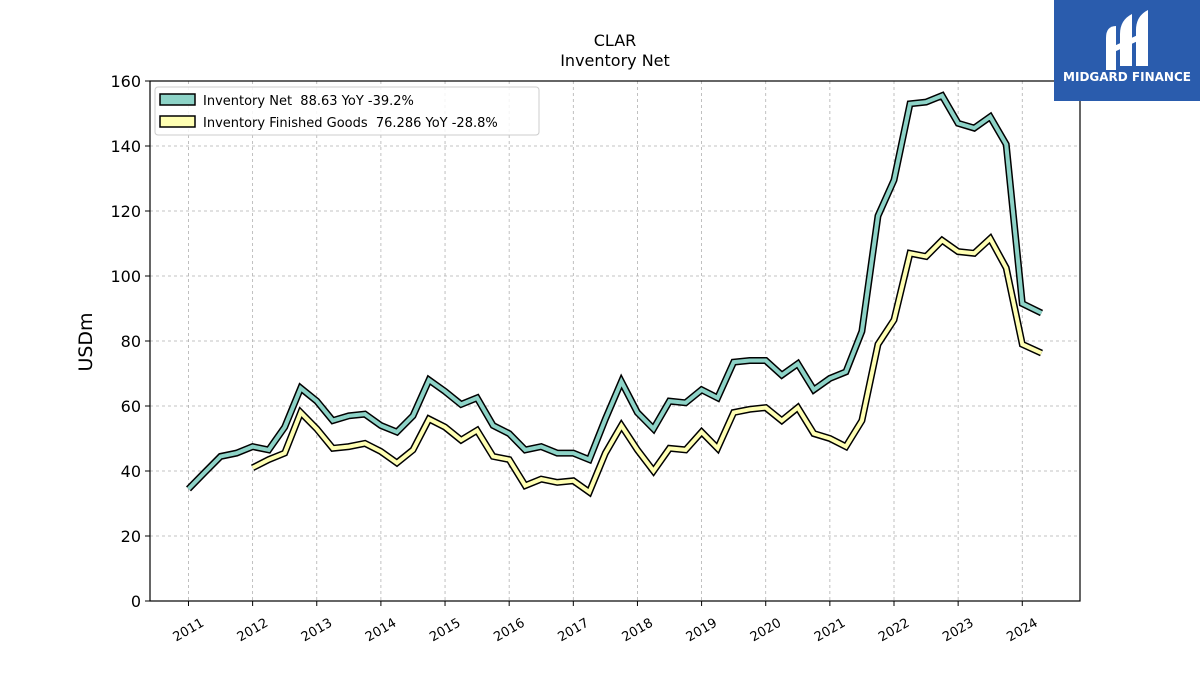 Image resolution: width=1200 pixels, height=675 pixels. I want to click on legend-box, so click(347, 111).